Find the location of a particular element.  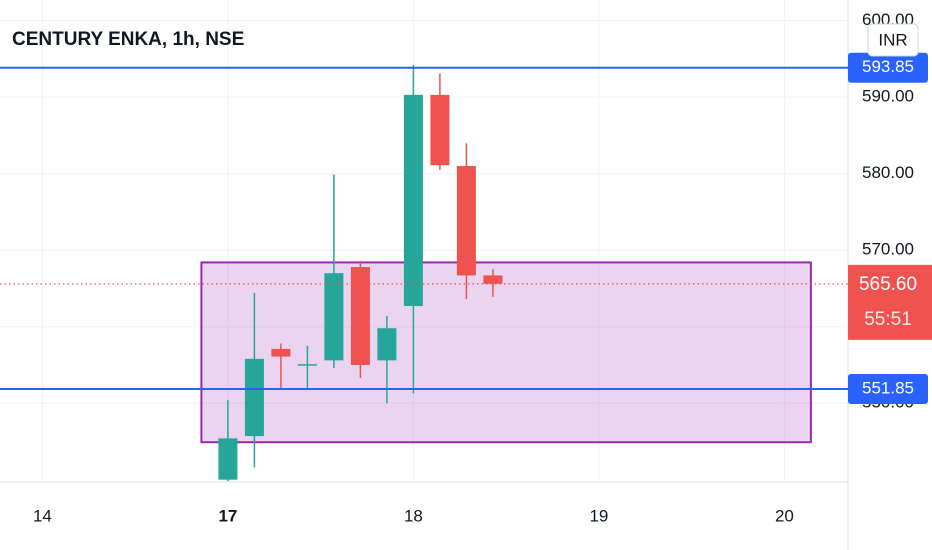

currency: INR is located at coordinates (892, 39).